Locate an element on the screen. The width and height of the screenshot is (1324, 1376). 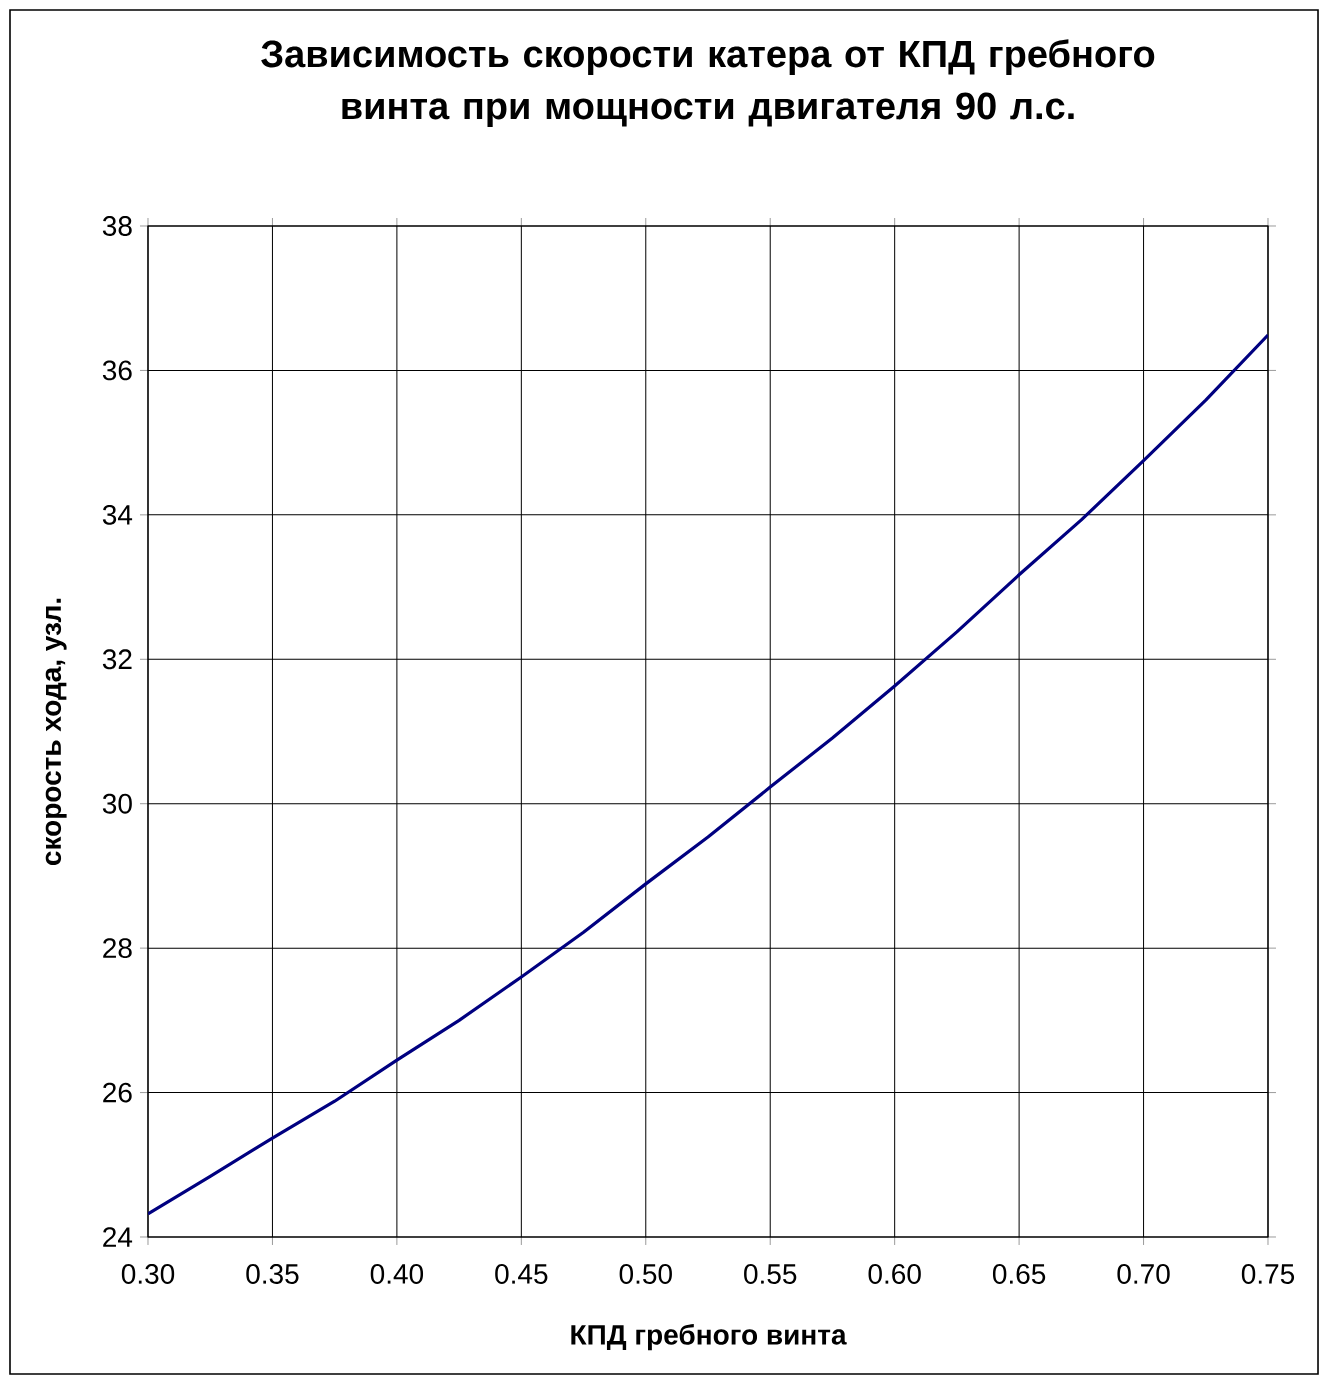
x-tick-label: 0.30 is located at coordinates (148, 1274).